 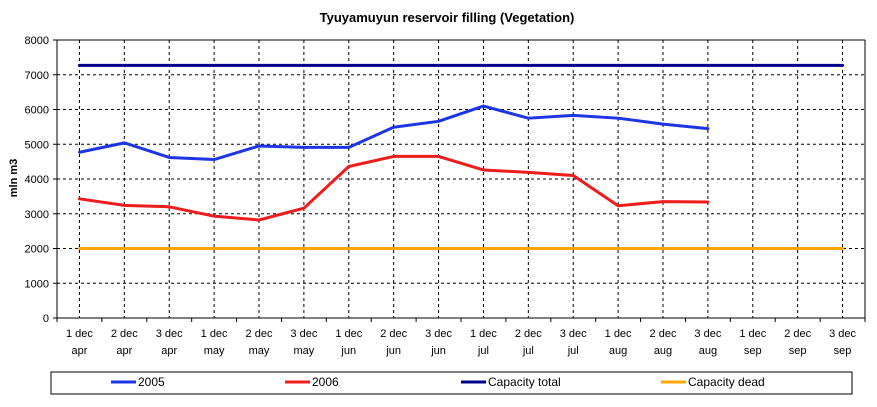 I want to click on legend-label: 2005, so click(x=151, y=382).